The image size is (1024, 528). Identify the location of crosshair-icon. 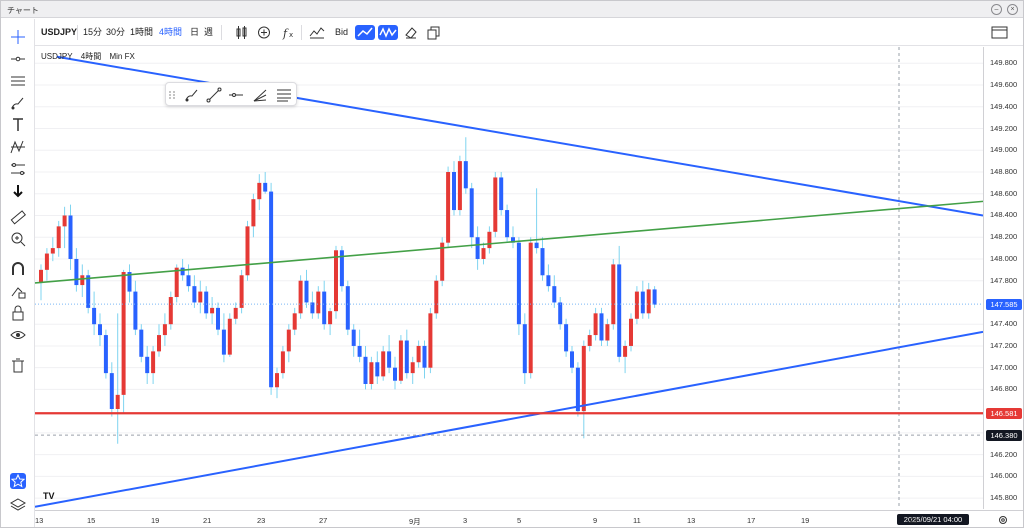
(18, 37).